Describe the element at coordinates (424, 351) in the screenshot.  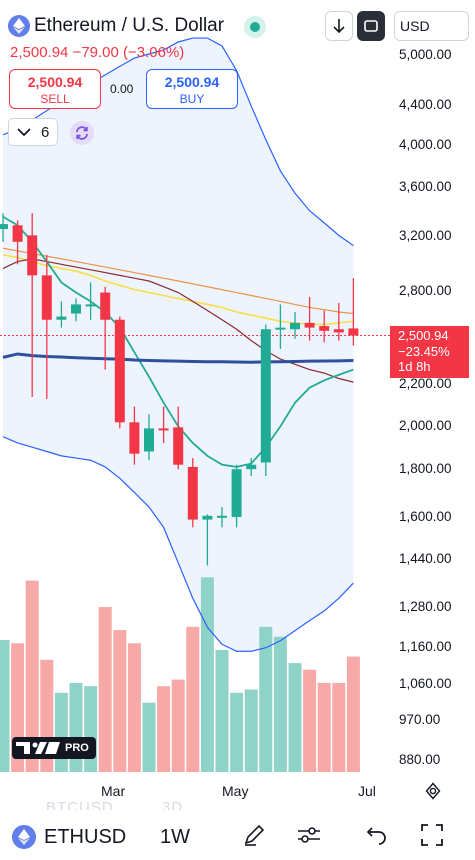
I see `price-change-percent: −23.45%` at that location.